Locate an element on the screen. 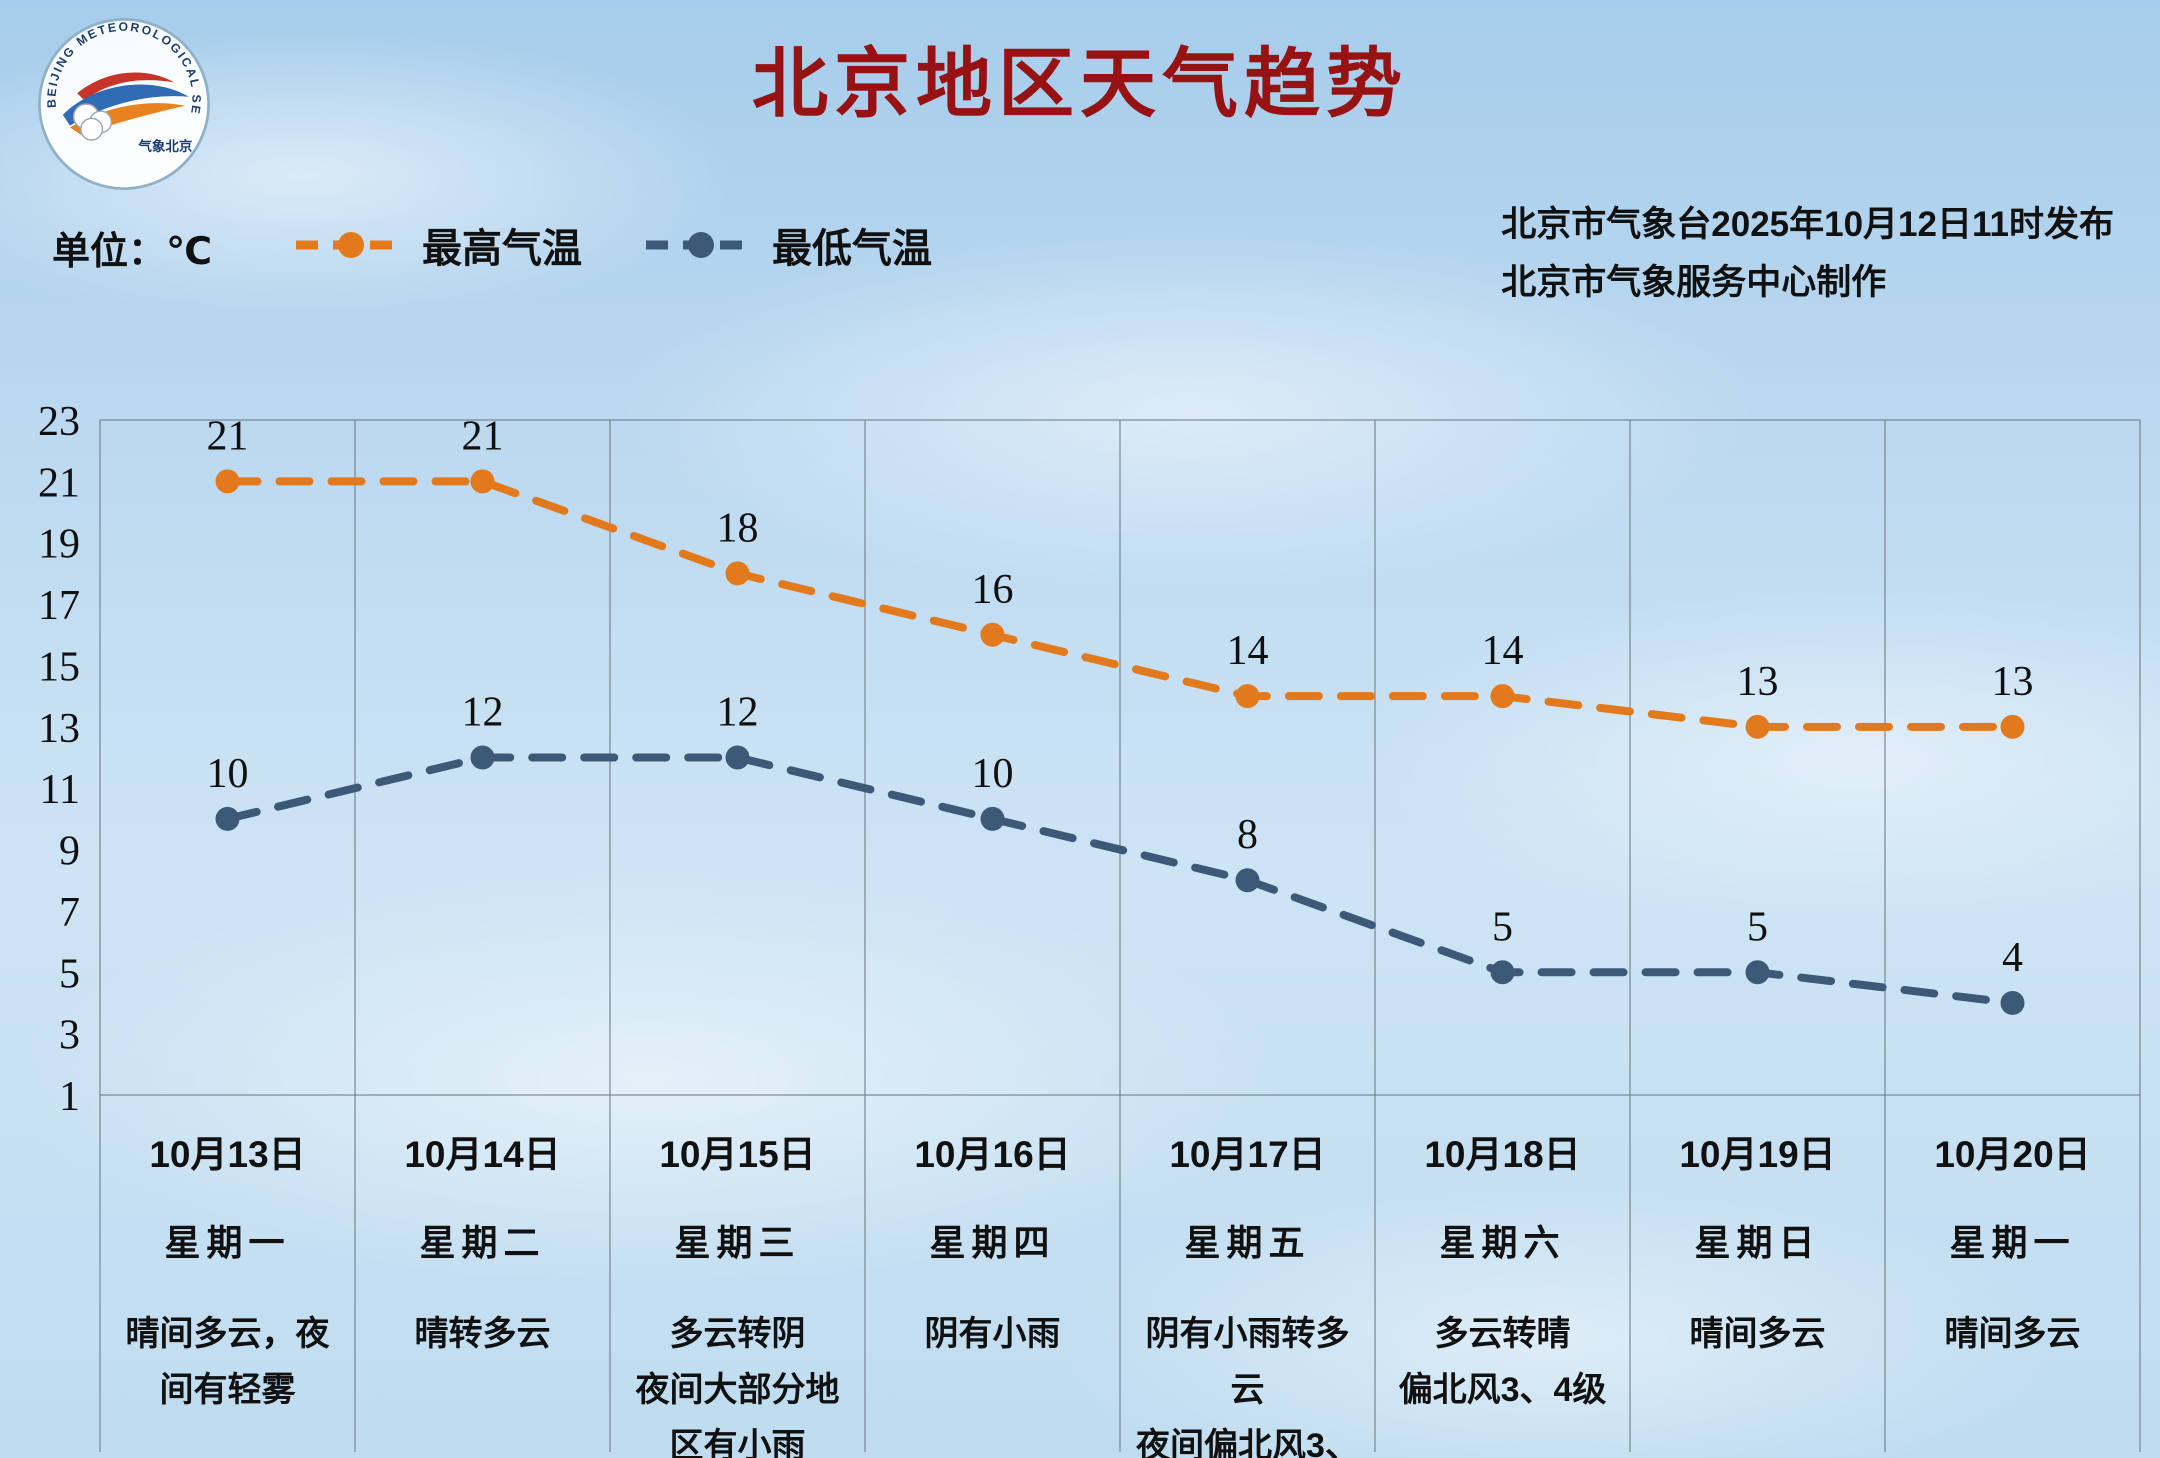 This screenshot has width=2160, height=1458. y-tick-label: 5 is located at coordinates (69, 974).